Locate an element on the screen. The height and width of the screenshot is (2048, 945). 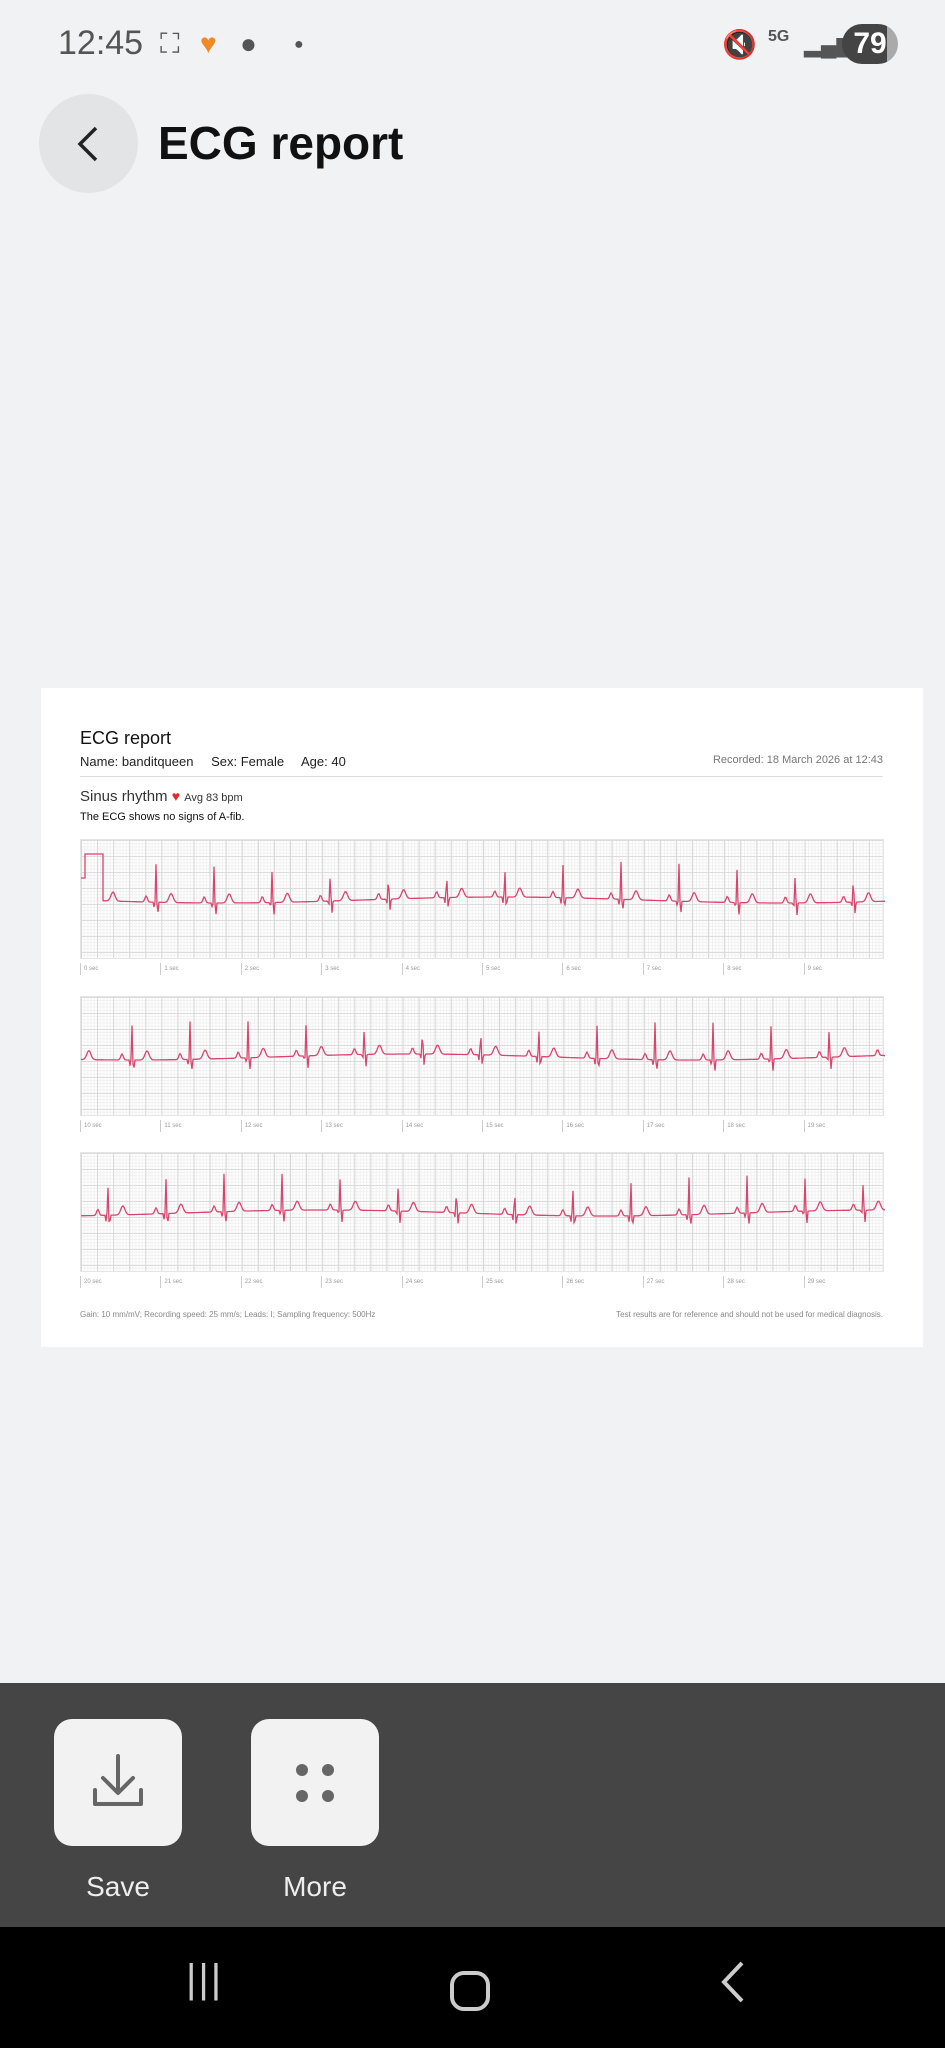
time-tick: 23 sec is located at coordinates (332, 1282).